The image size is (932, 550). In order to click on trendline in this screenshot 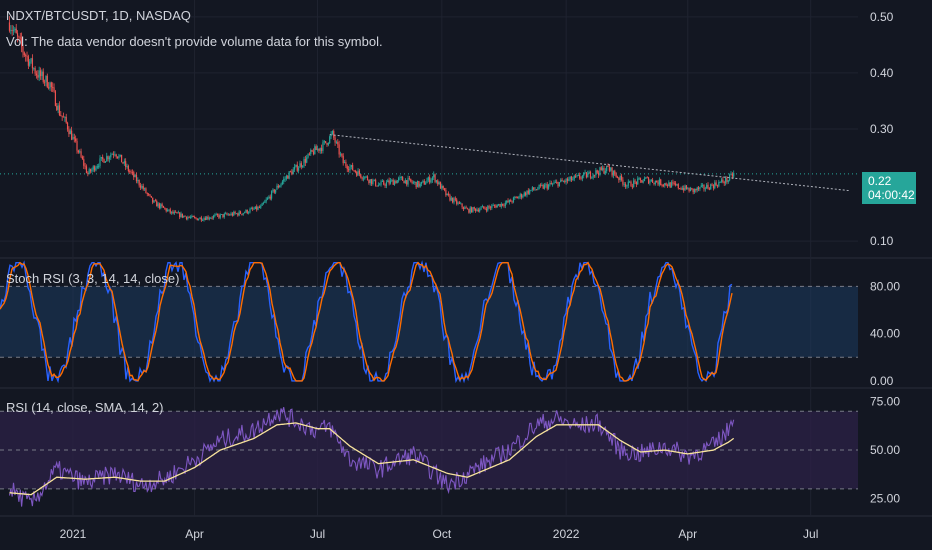, I will do `click(589, 163)`.